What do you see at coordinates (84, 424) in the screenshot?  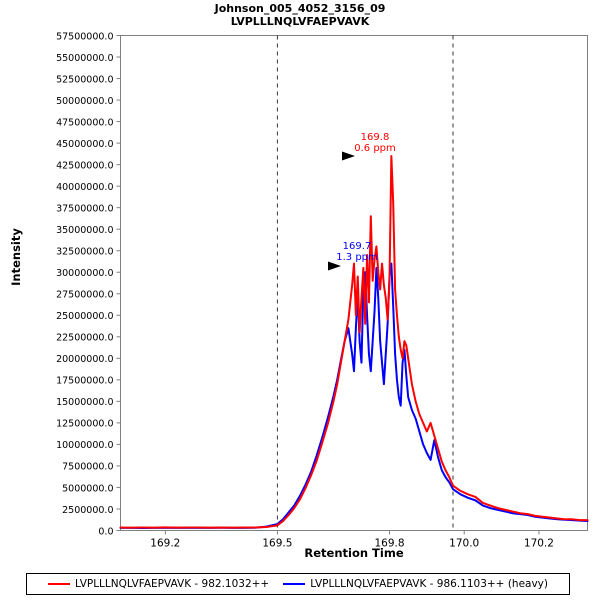 I see `y-tick-label: 12500000.0` at bounding box center [84, 424].